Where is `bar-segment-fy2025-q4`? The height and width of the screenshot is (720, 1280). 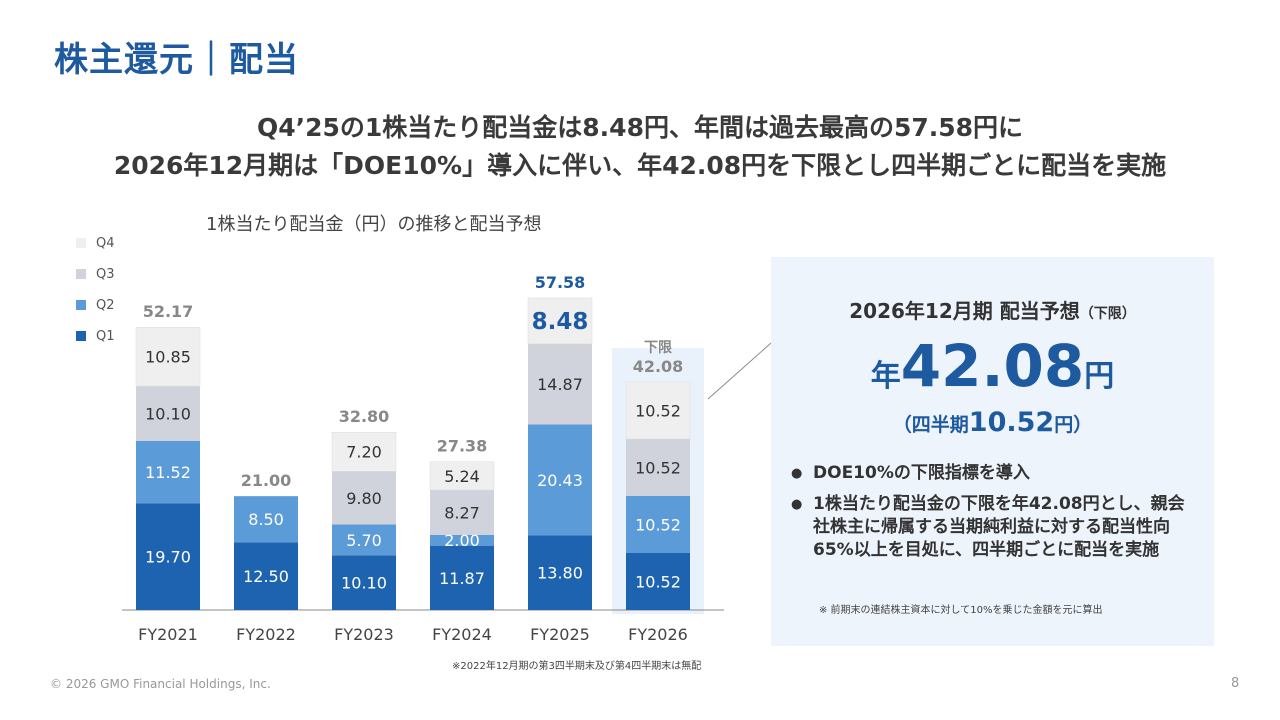
bar-segment-fy2025-q4 is located at coordinates (560, 321).